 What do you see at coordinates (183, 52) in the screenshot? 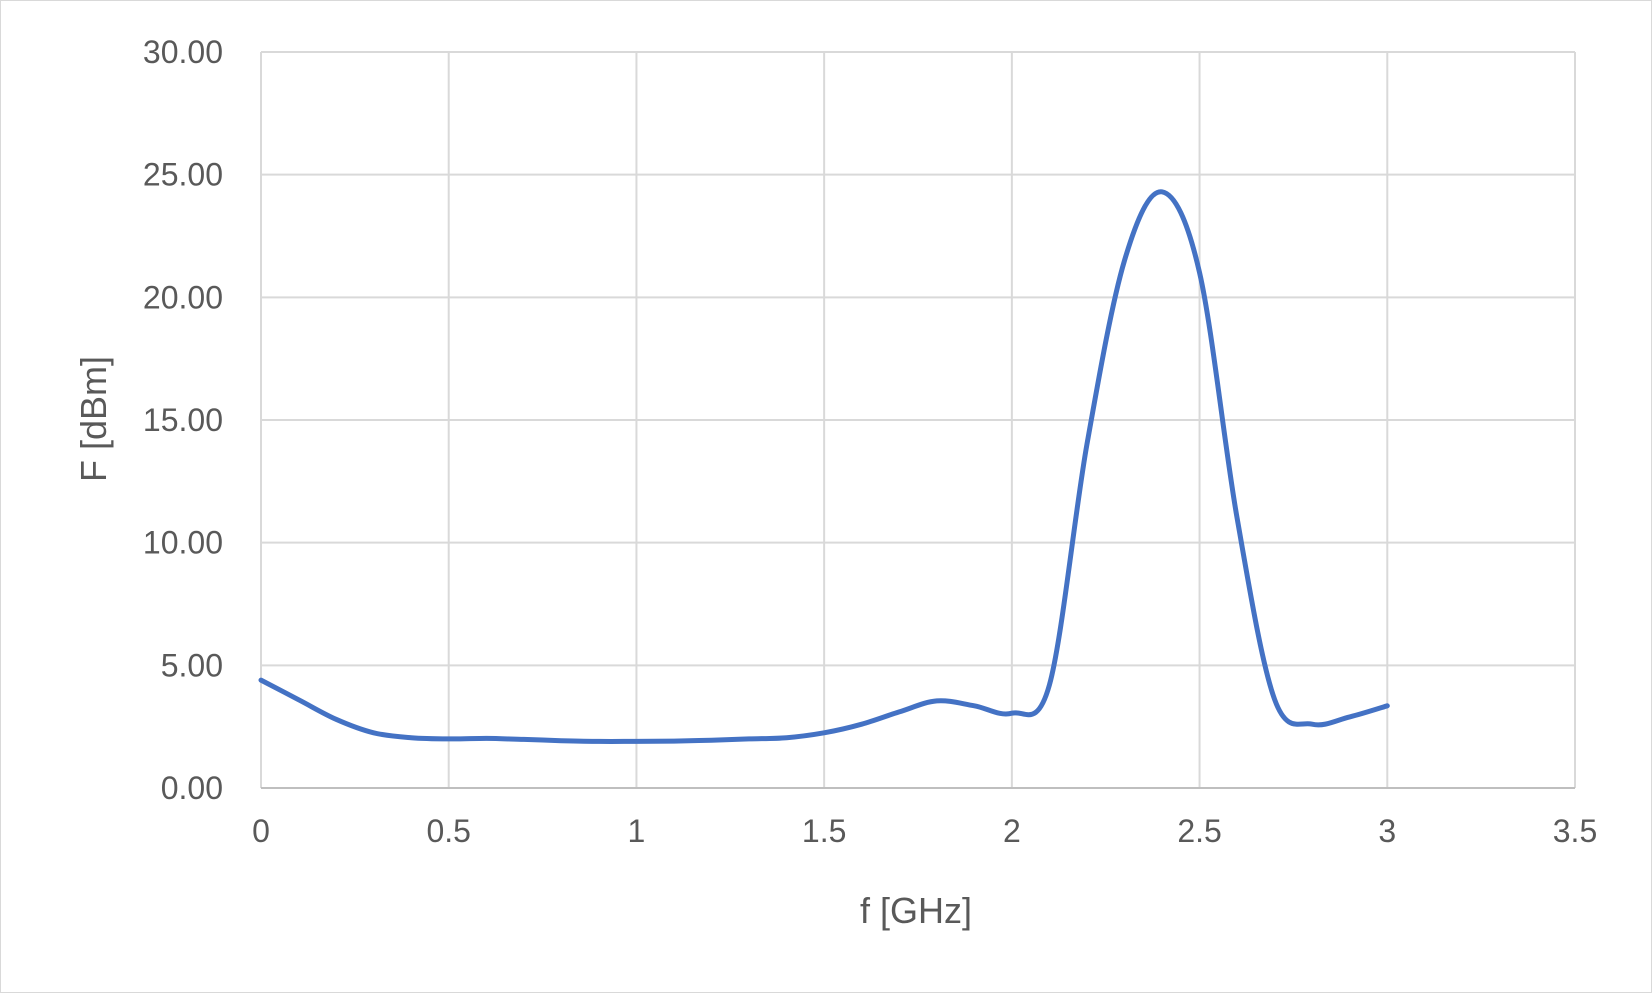
I see `y-tick-label: 30.00` at bounding box center [183, 52].